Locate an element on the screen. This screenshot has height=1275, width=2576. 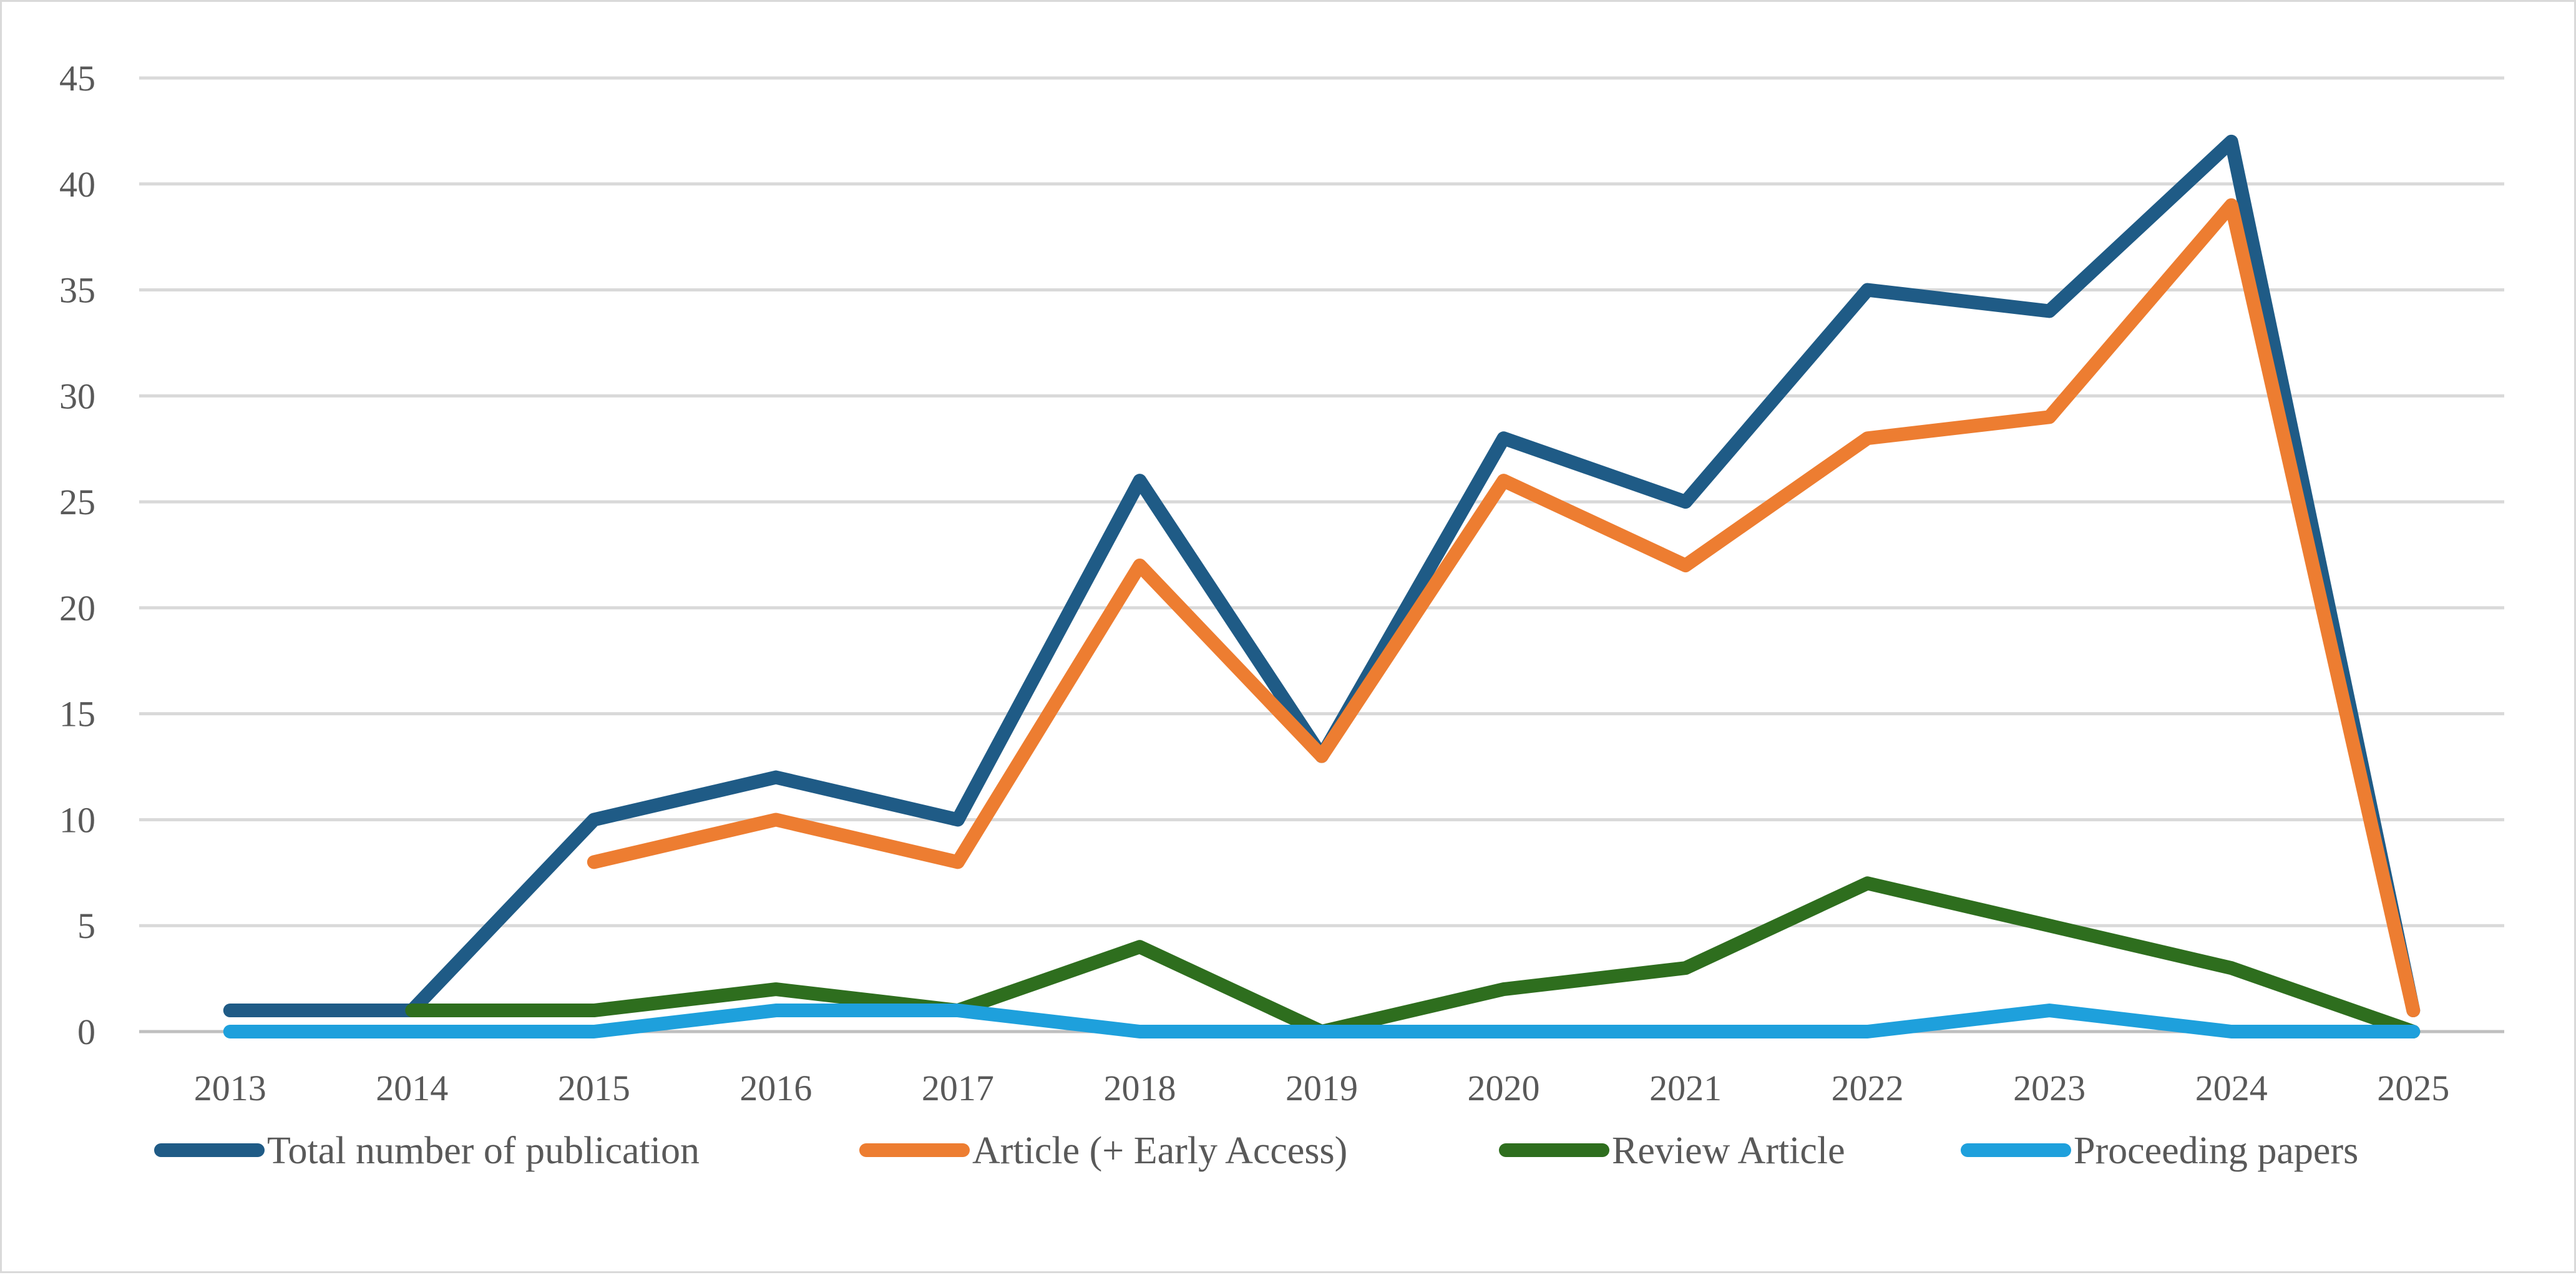
x-tick-label: 2021 is located at coordinates (1685, 1088).